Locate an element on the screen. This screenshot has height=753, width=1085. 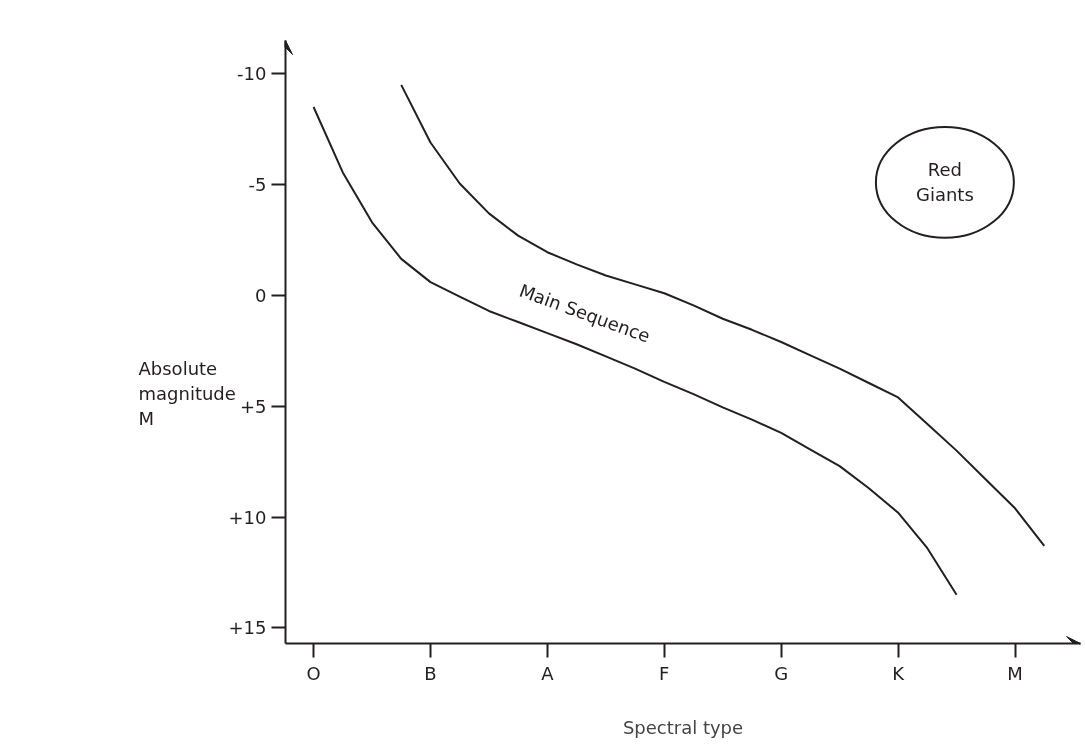
x-tick-label: F is located at coordinates (664, 673).